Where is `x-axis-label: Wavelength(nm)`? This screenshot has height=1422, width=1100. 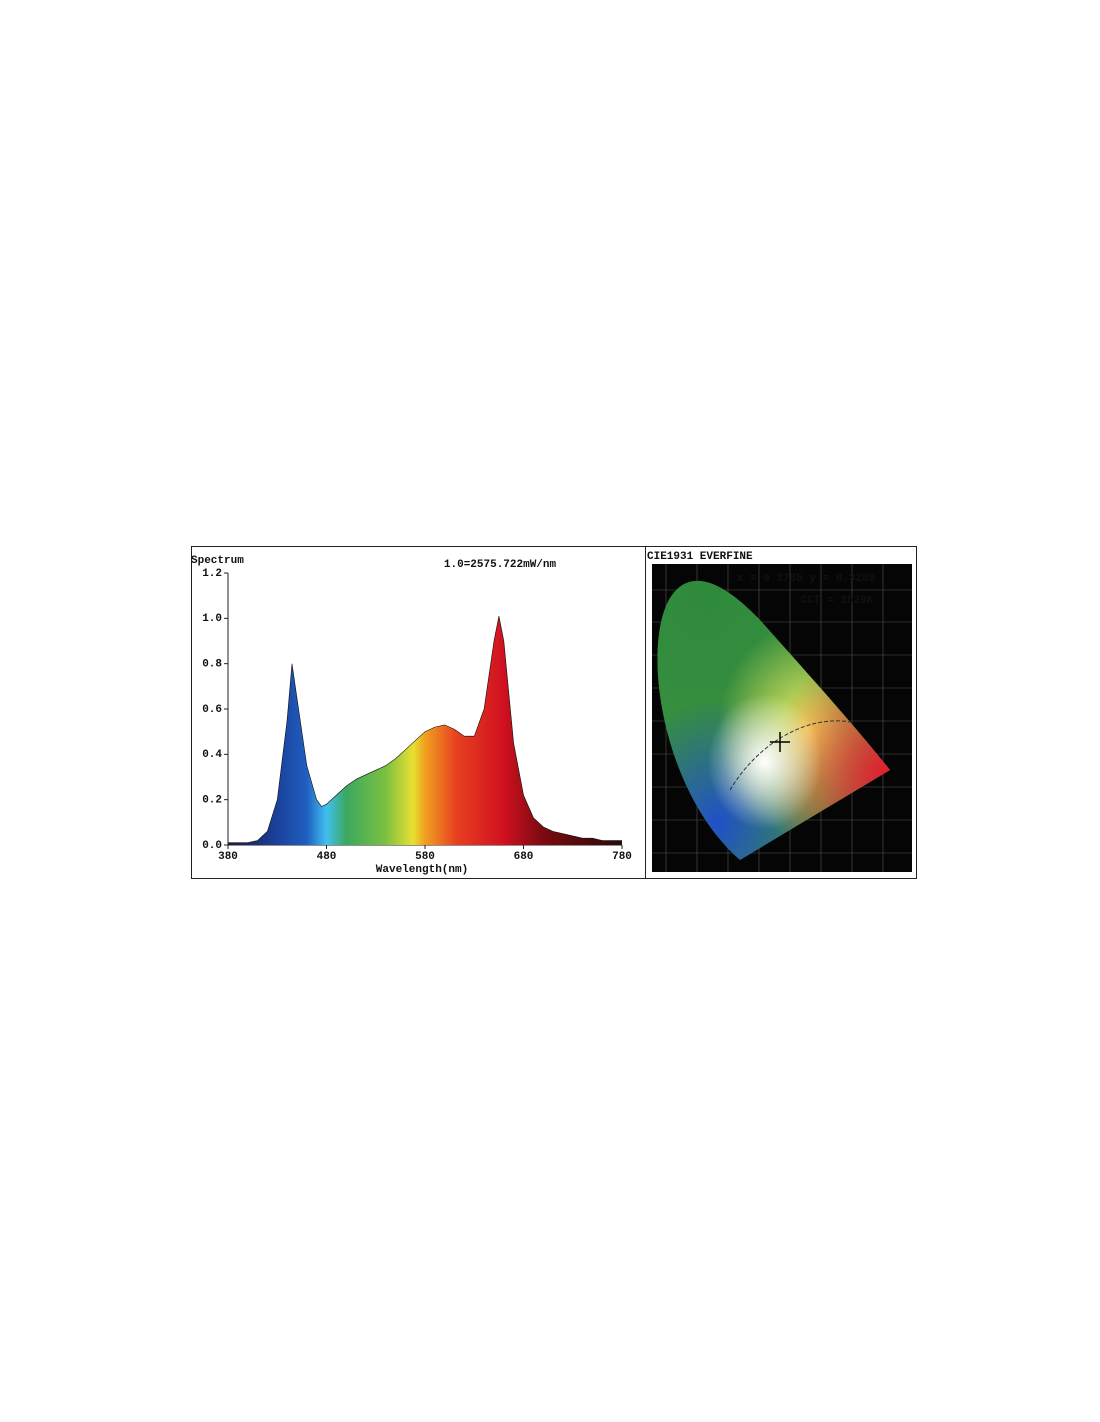 x-axis-label: Wavelength(nm) is located at coordinates (422, 870).